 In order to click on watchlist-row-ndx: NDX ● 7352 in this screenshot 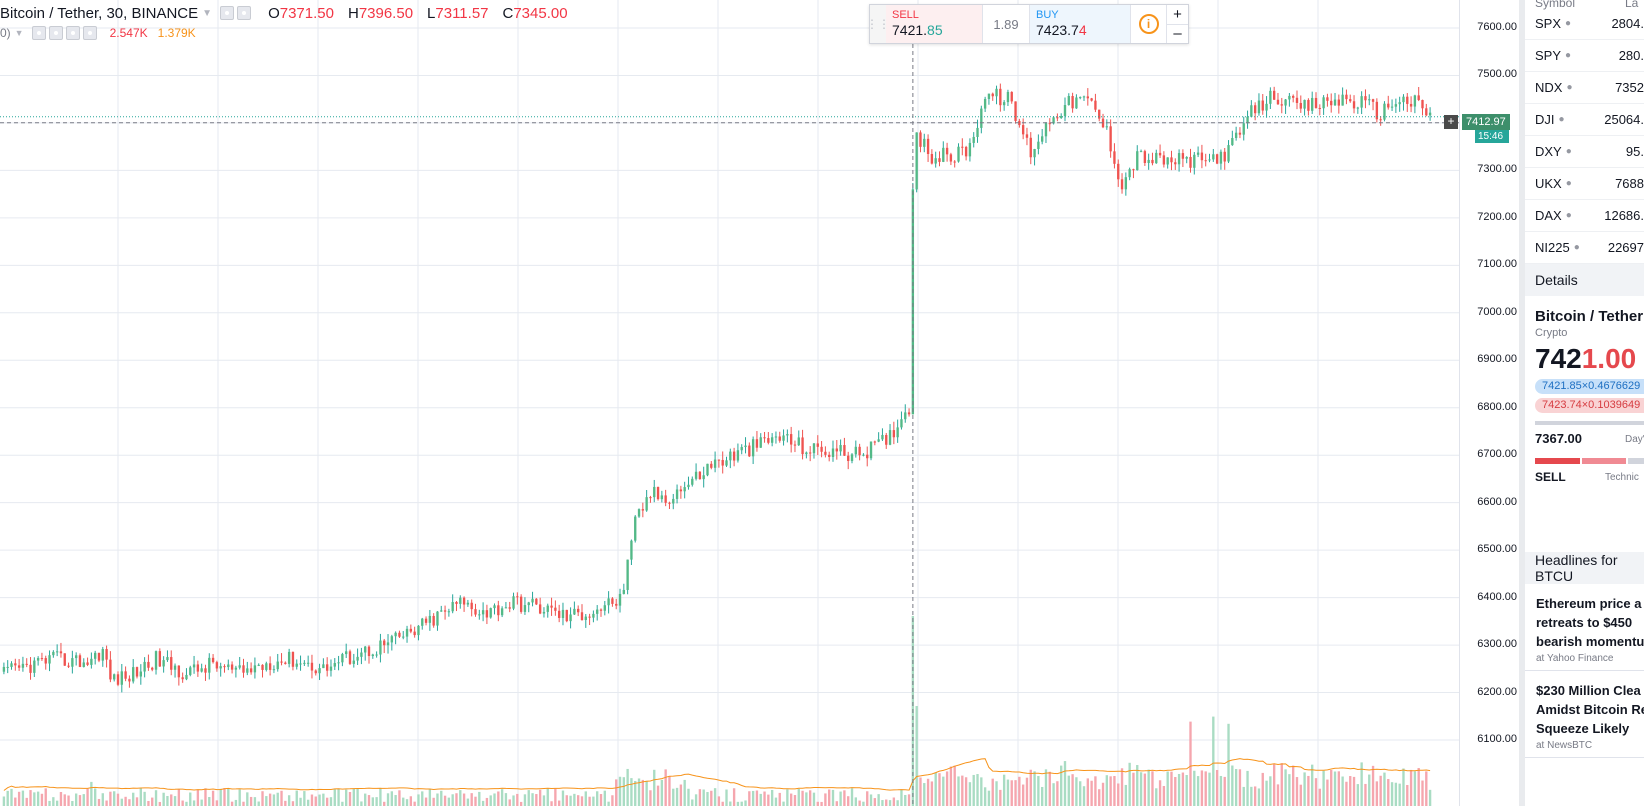, I will do `click(1584, 88)`.